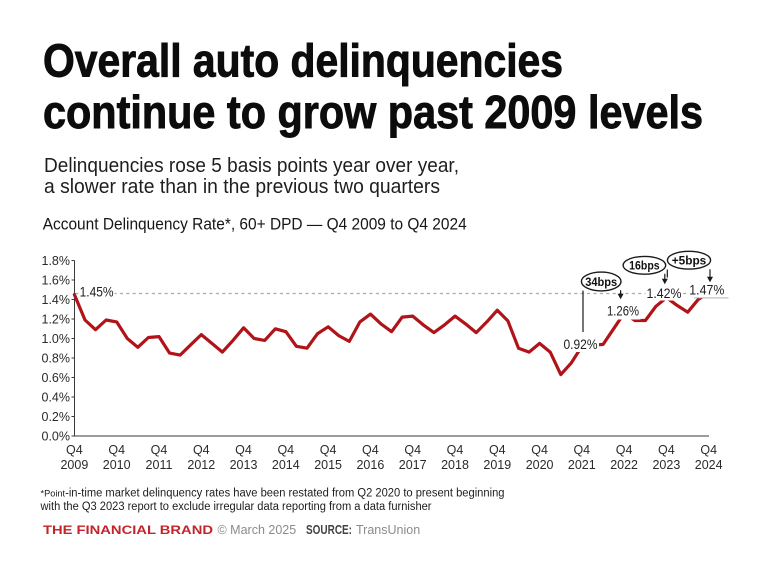 The image size is (768, 572). What do you see at coordinates (56, 261) in the screenshot?
I see `svg-text: 1.8%` at bounding box center [56, 261].